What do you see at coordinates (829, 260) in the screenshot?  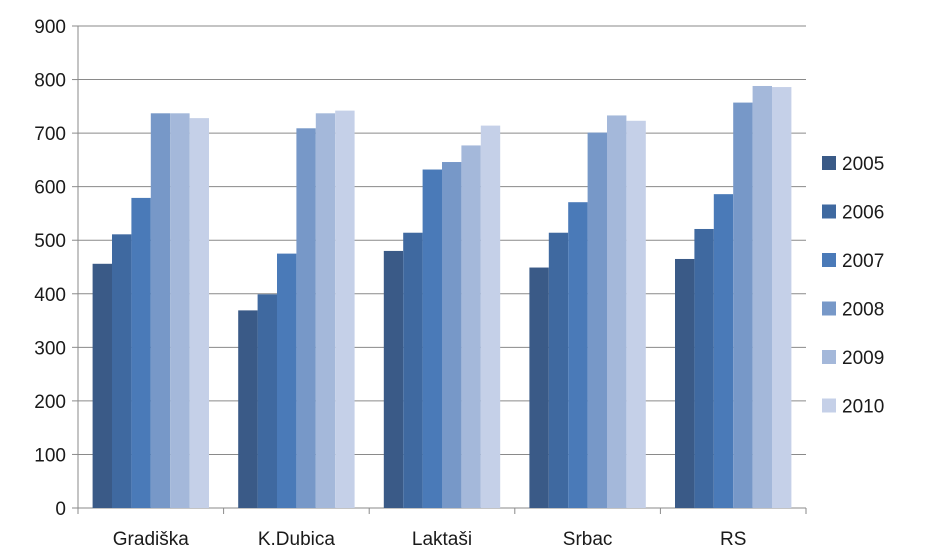 I see `legend-swatch-2007` at bounding box center [829, 260].